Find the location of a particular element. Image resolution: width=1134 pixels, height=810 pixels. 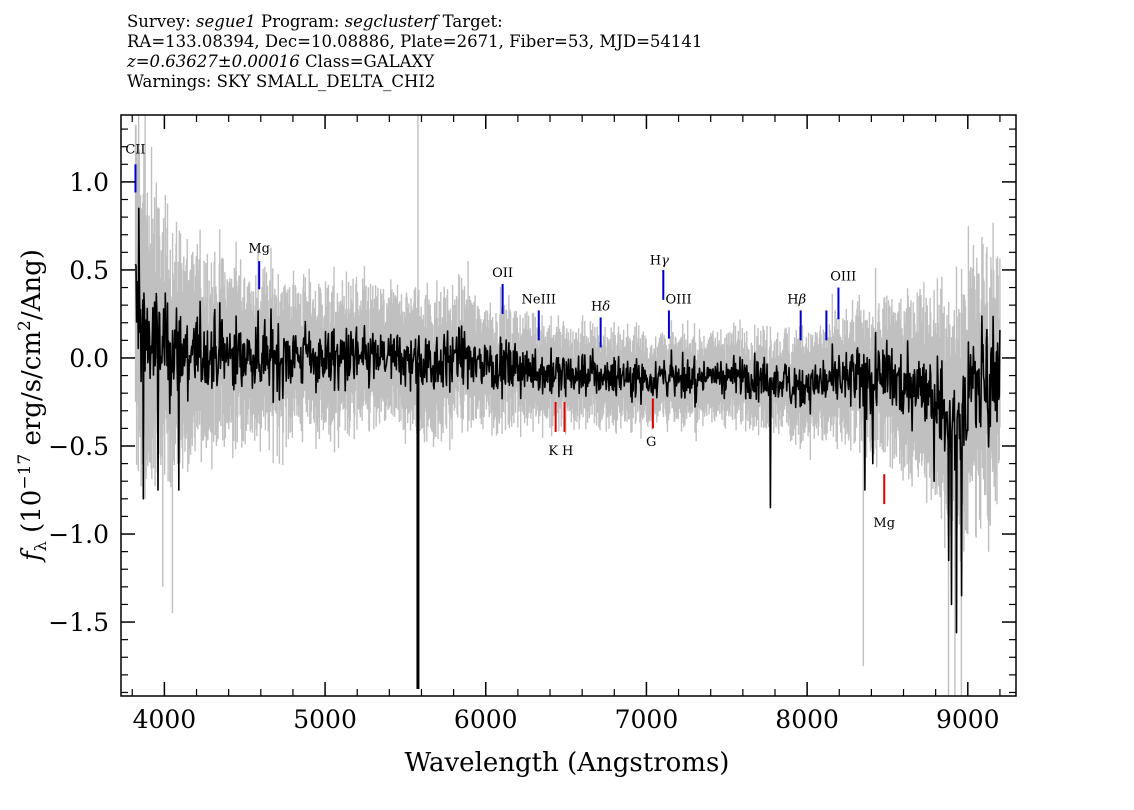

line-label: CII is located at coordinates (135, 150).